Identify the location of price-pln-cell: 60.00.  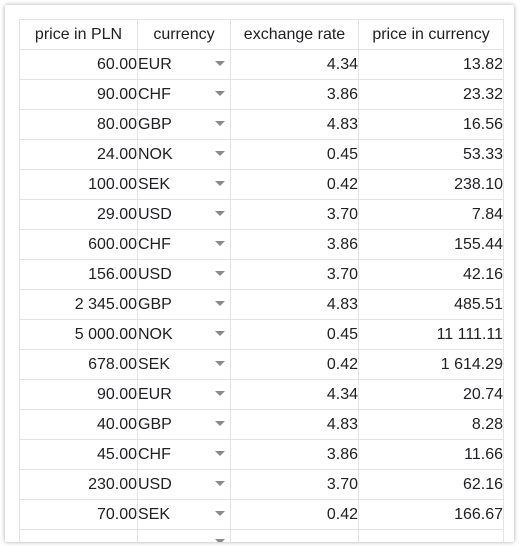
(78, 64).